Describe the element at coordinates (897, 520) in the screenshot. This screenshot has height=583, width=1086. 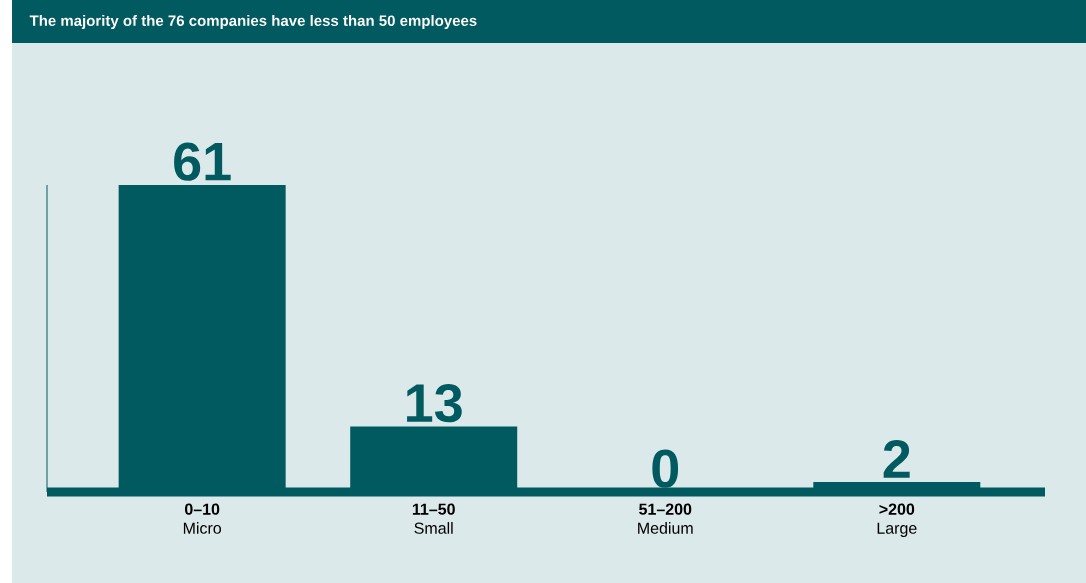
I see `x-tick-label: >200 Large` at that location.